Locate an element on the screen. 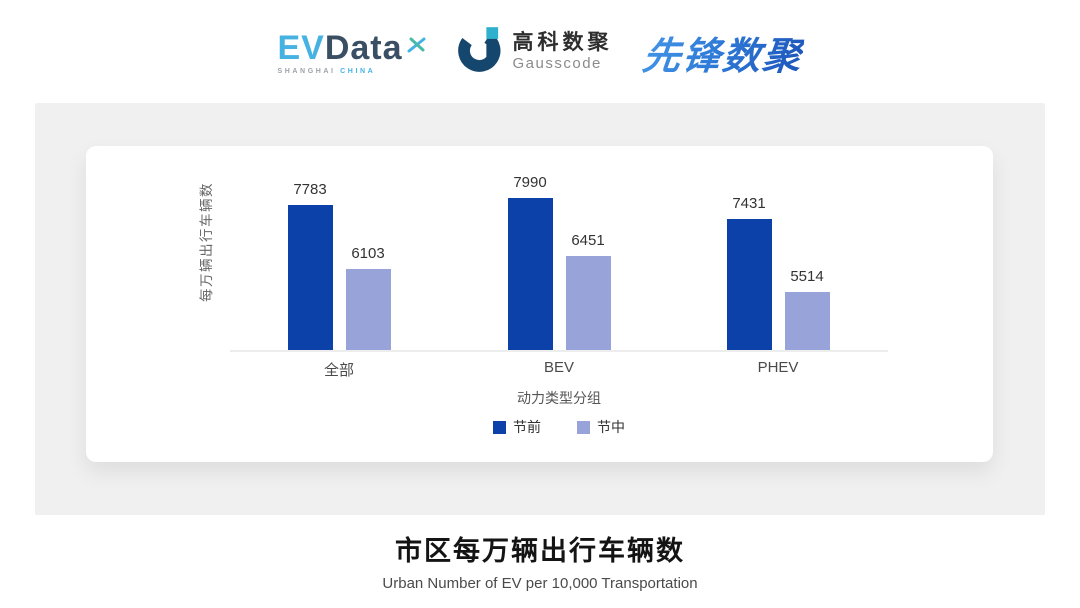  pioneer-logo: 先锋数聚 is located at coordinates (723, 52).